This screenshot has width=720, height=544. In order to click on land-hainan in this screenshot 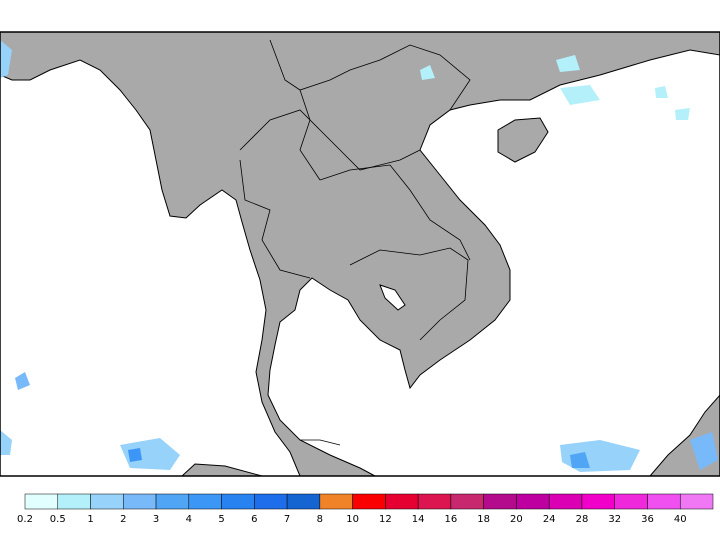, I will do `click(523, 140)`.